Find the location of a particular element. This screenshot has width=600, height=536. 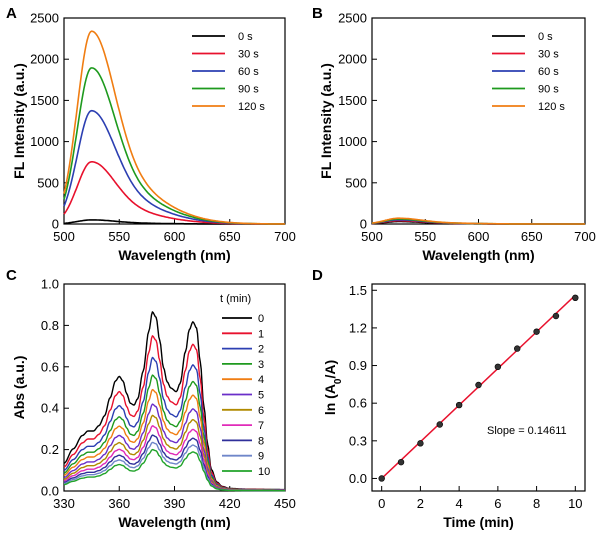

y-axis-title: ln (A0/A) is located at coordinates (333, 387).